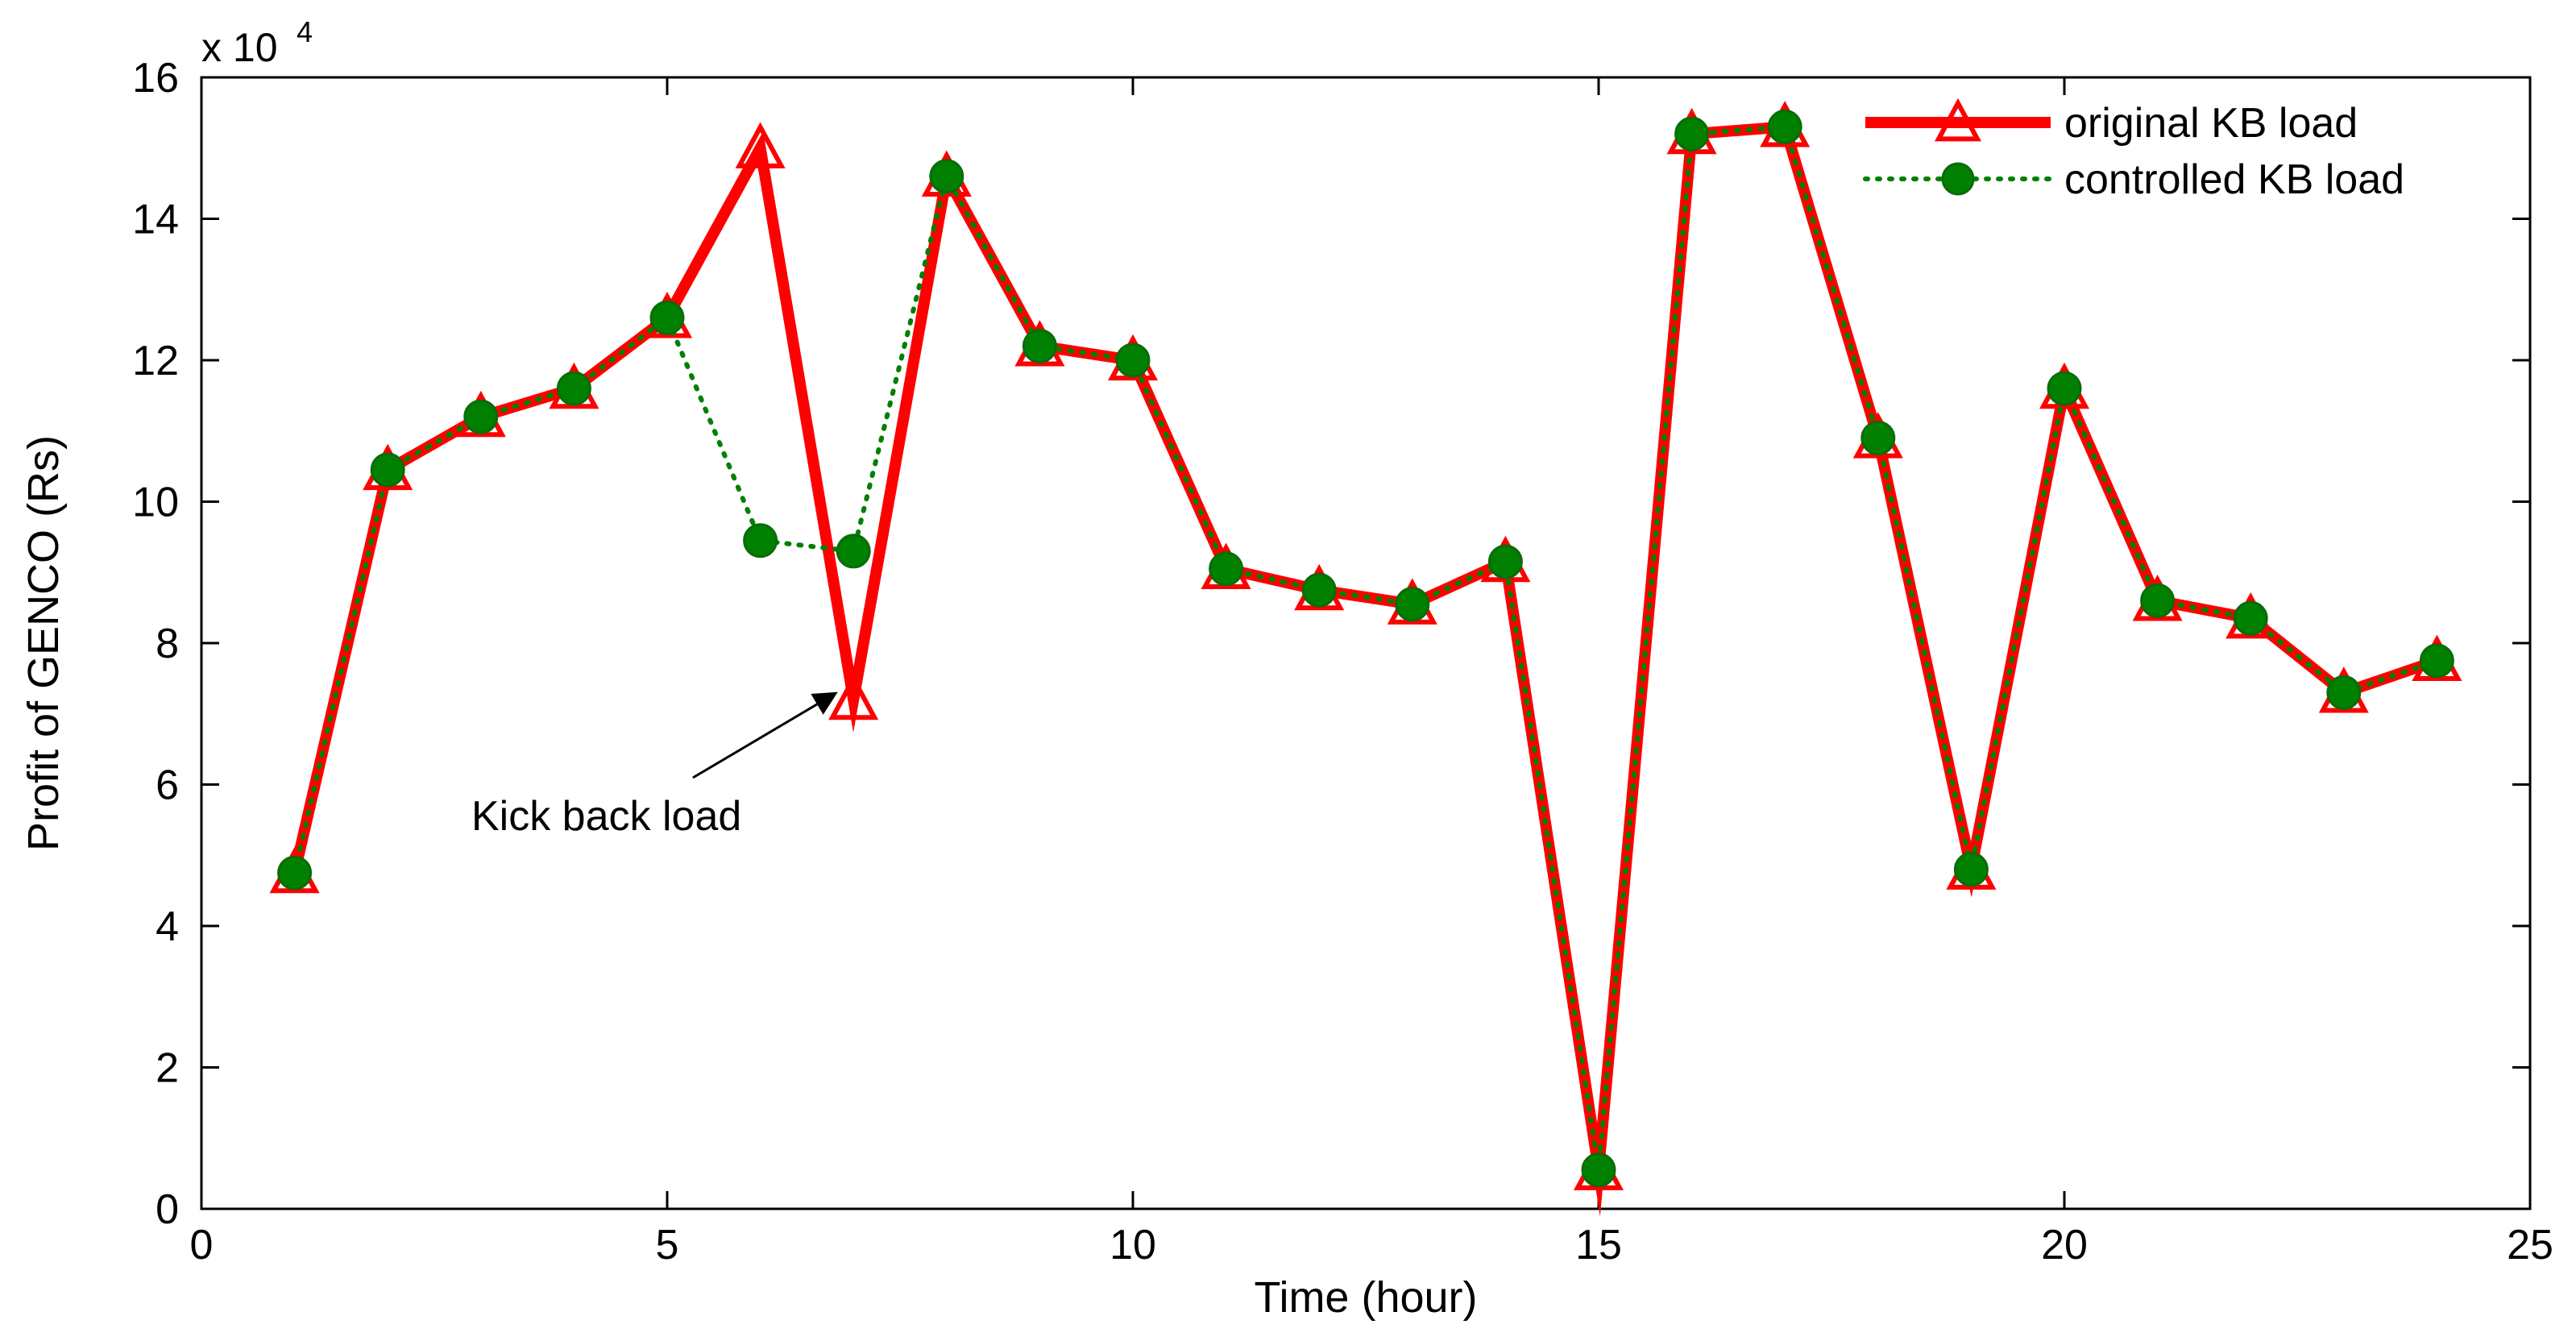 Image resolution: width=2576 pixels, height=1341 pixels. What do you see at coordinates (167, 644) in the screenshot?
I see `y-tick-label: 8` at bounding box center [167, 644].